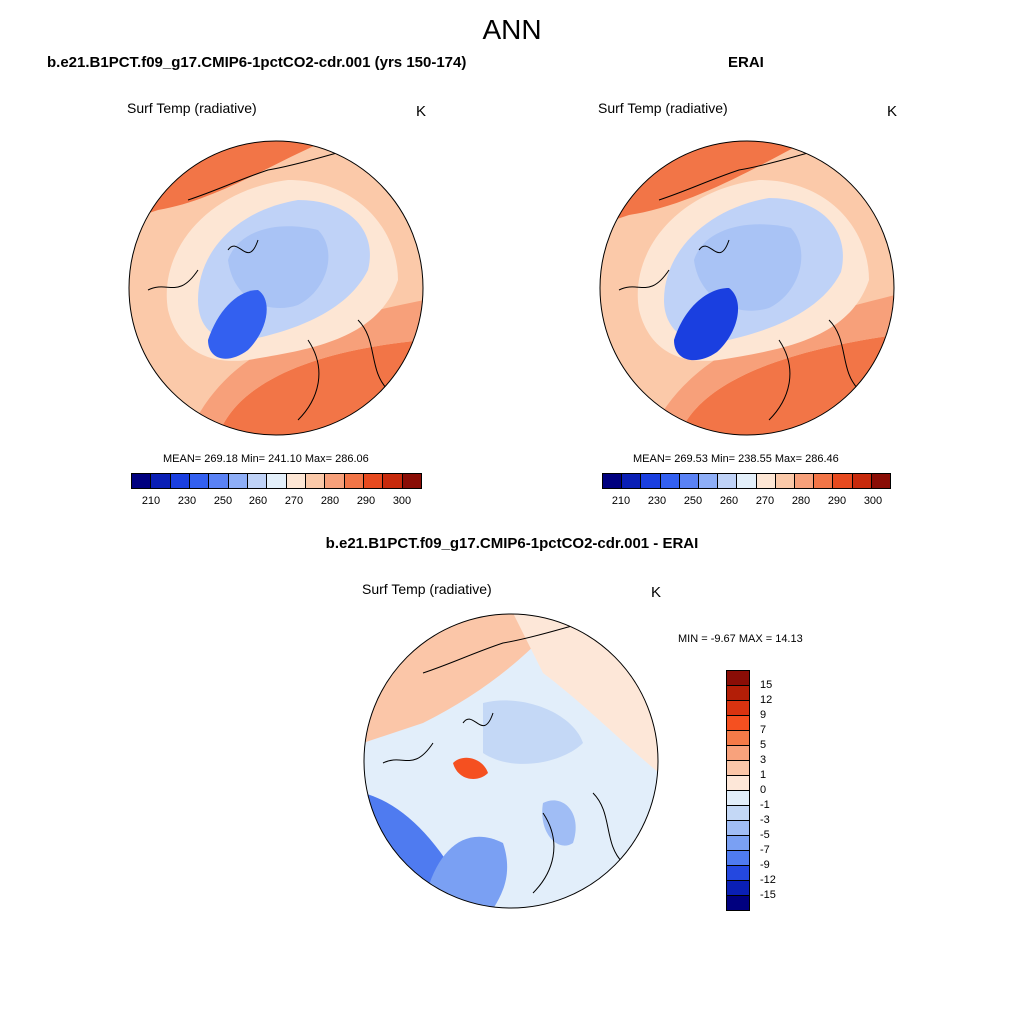  What do you see at coordinates (559, 823) in the screenshot?
I see `panel3-cold-anomaly-east` at bounding box center [559, 823].